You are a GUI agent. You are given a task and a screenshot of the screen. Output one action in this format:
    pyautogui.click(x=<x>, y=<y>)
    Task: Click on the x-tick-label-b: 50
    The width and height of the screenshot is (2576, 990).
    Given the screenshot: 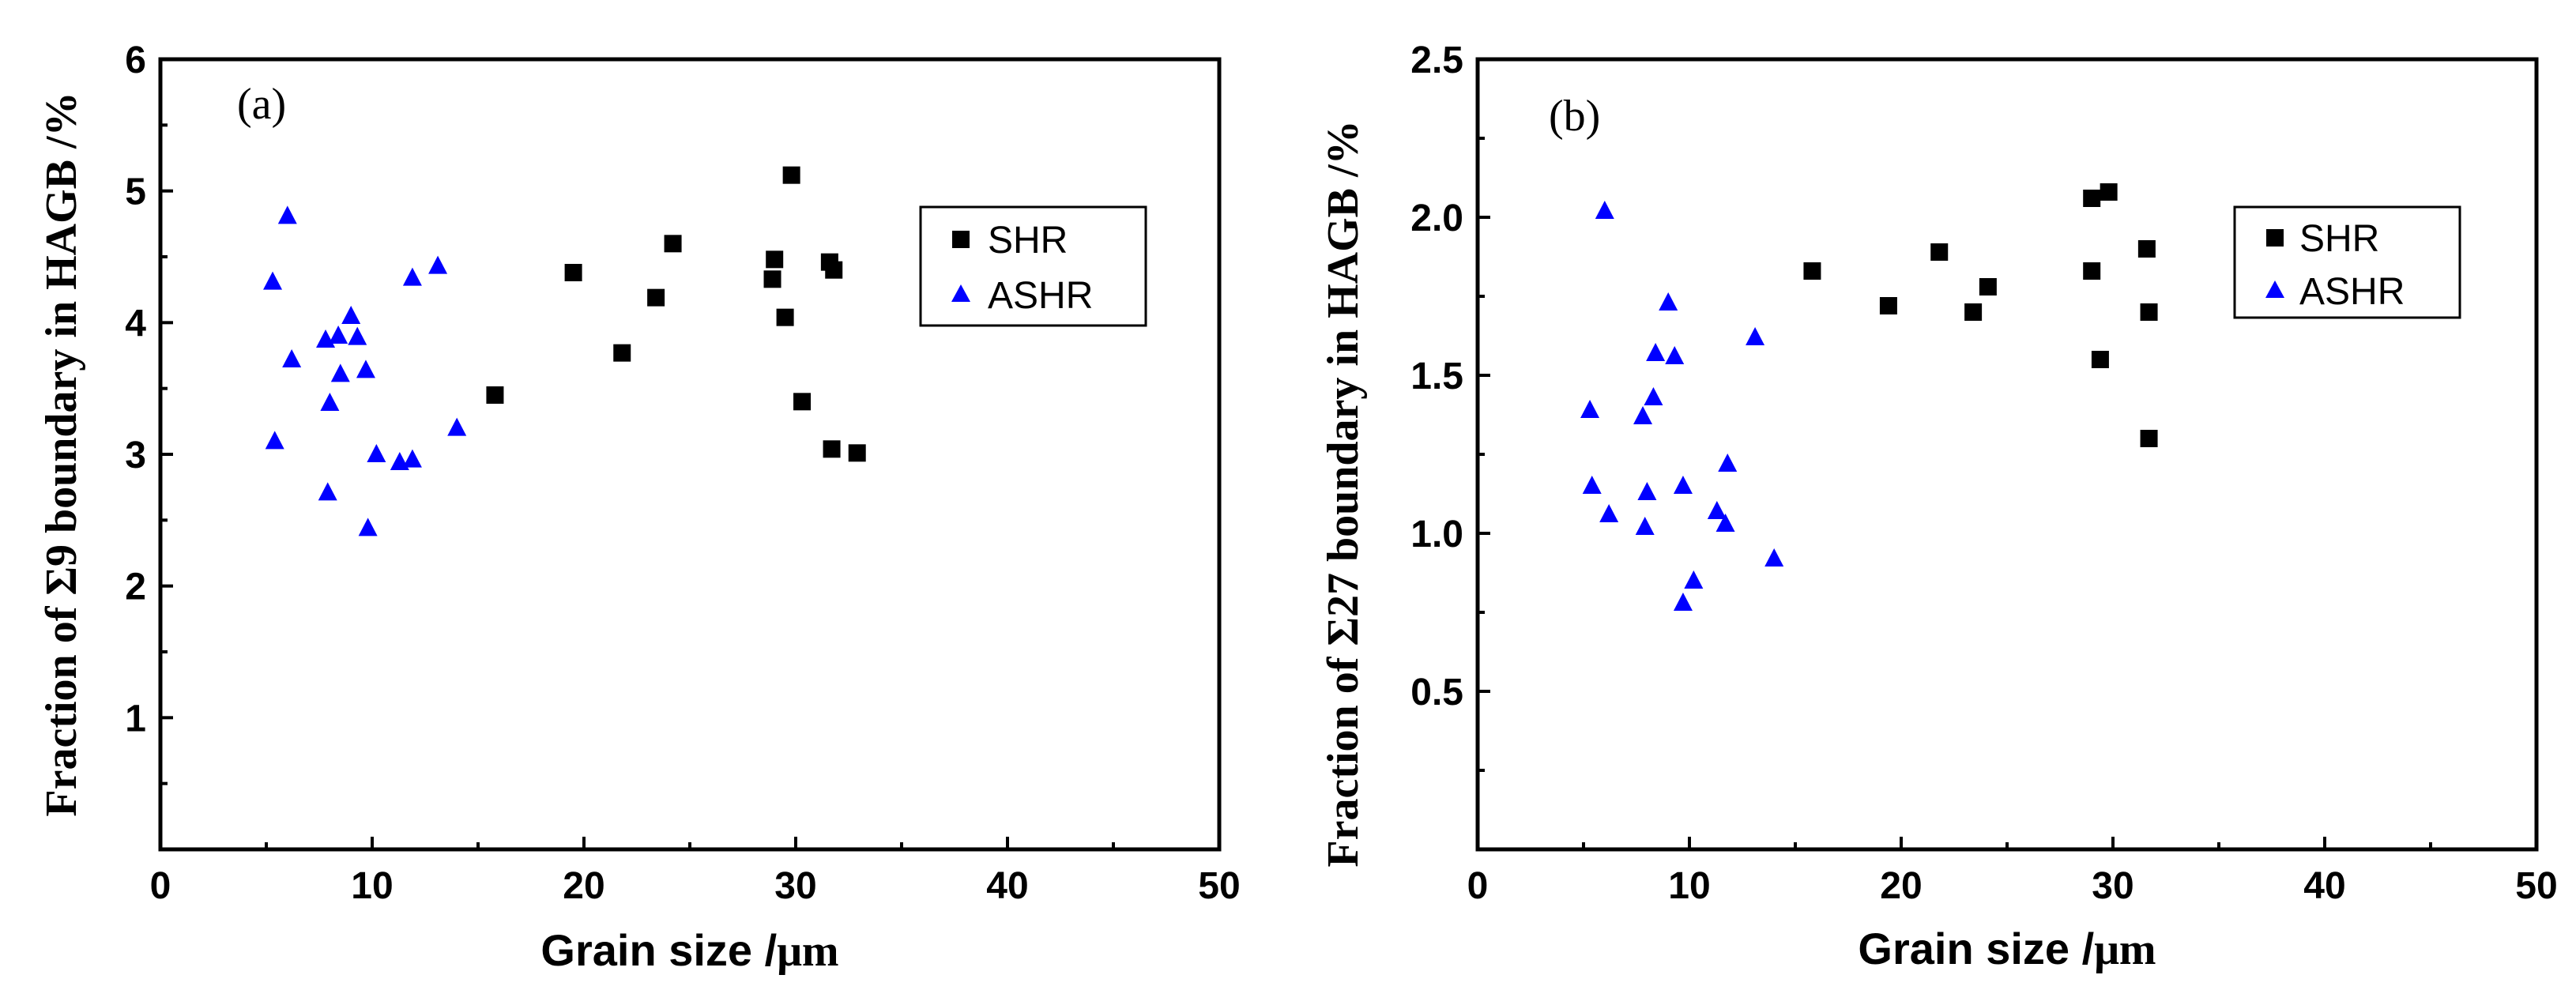 What is the action you would take?
    pyautogui.click(x=2536, y=886)
    